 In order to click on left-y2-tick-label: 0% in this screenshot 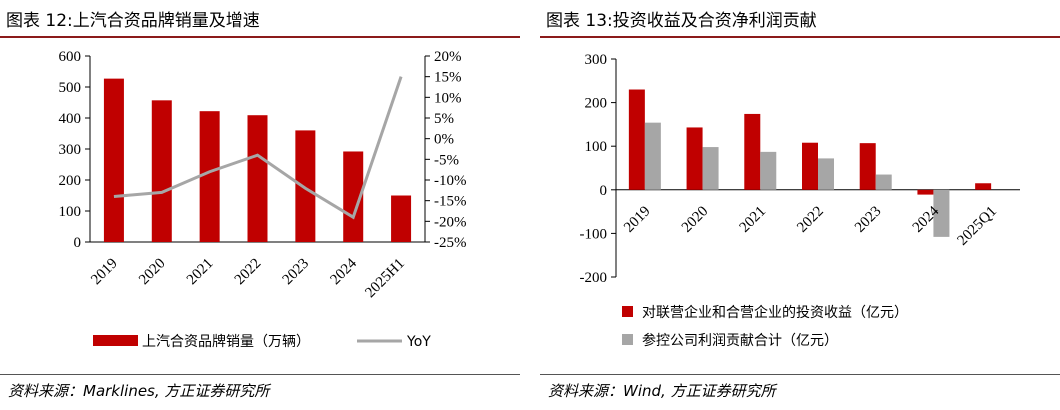, I will do `click(444, 140)`.